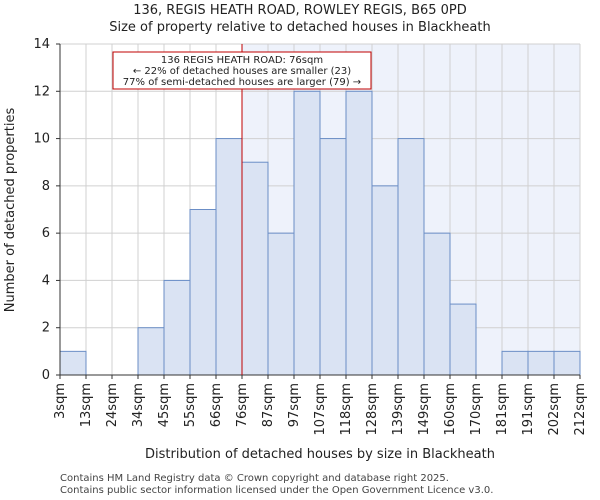  Describe the element at coordinates (268, 405) in the screenshot. I see `x-tick-label: 87sqm` at that location.